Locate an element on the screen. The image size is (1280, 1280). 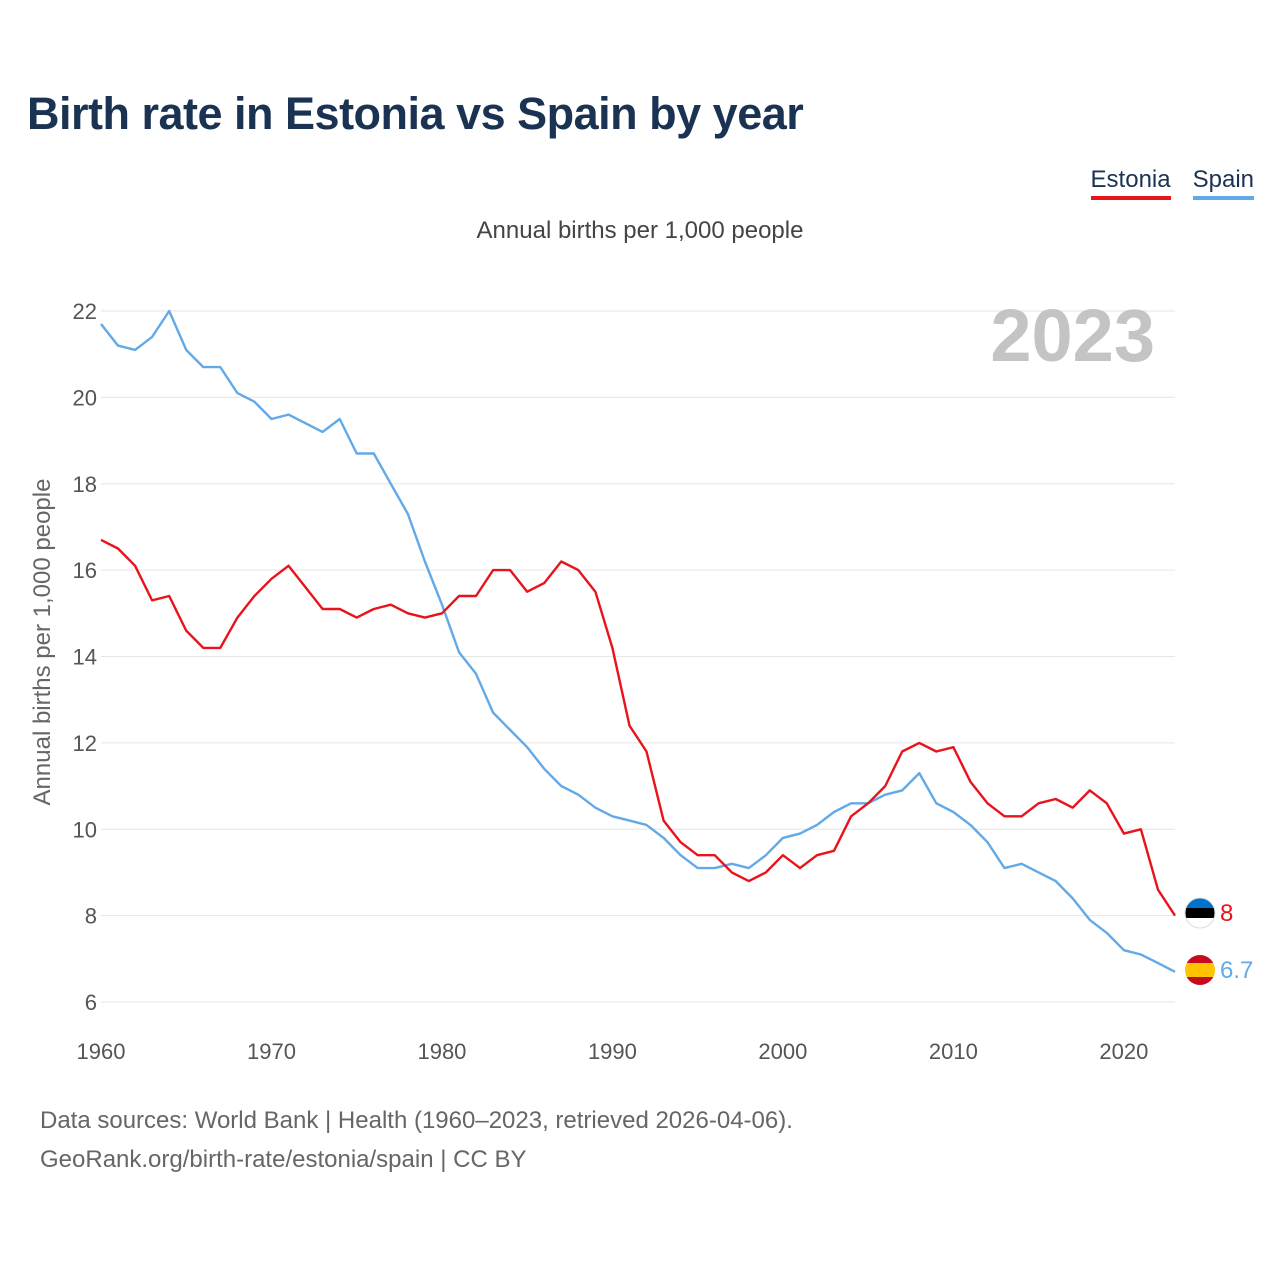
year-watermark: 2023 is located at coordinates (1072, 335).